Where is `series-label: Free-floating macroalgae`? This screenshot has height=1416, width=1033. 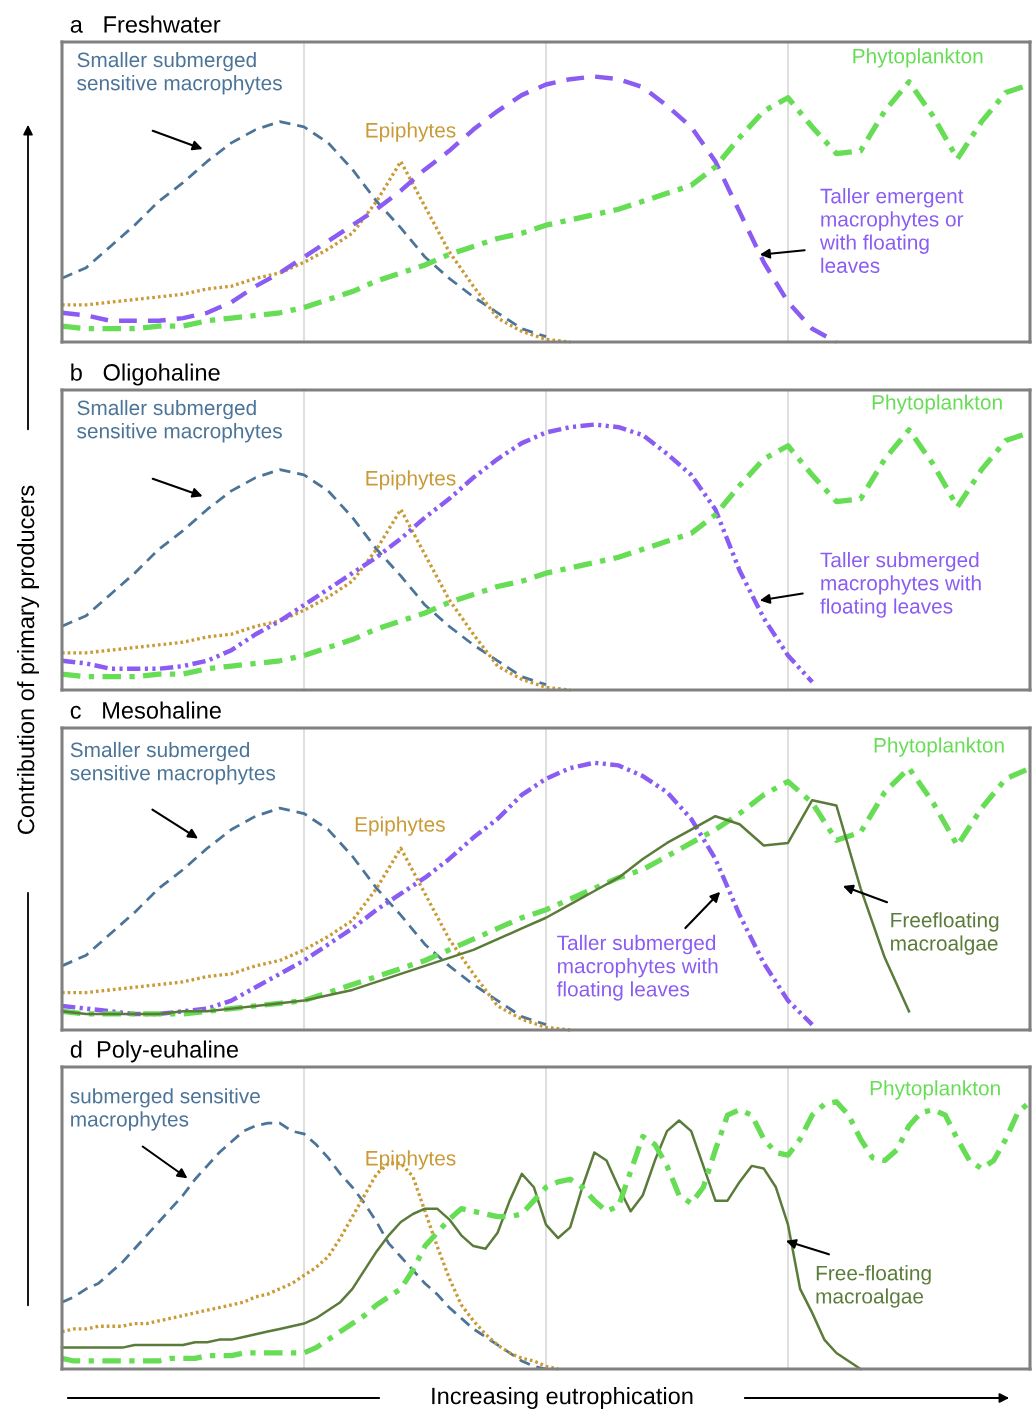
series-label: Free-floating macroalgae is located at coordinates (873, 1286).